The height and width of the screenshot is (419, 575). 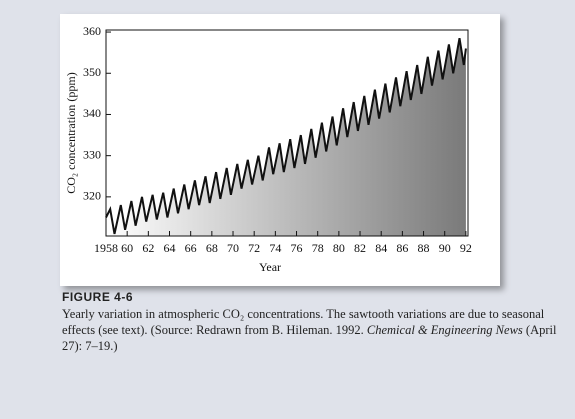 I want to click on x-tick-label: 92, so click(x=466, y=248).